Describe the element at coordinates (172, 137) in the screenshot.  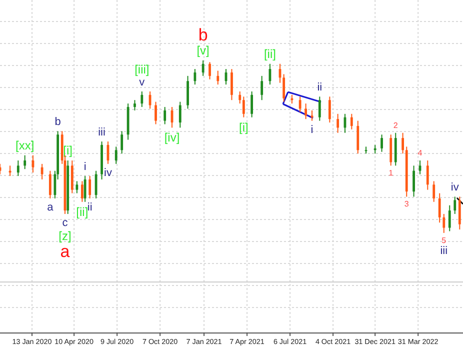
I see `annotation: [iv]` at that location.